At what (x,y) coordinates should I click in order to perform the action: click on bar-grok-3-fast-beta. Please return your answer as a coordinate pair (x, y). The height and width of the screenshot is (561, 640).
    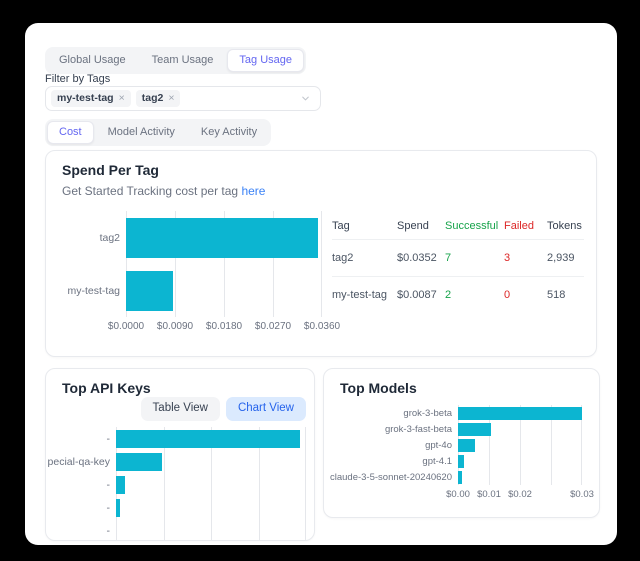
    Looking at the image, I should click on (475, 429).